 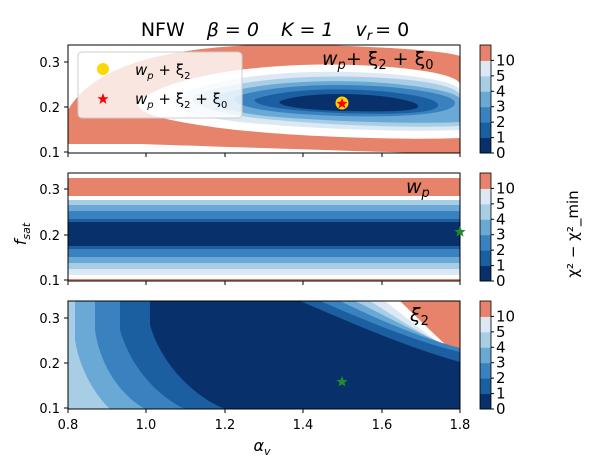 I want to click on panel-2-label: wp, so click(x=418, y=188).